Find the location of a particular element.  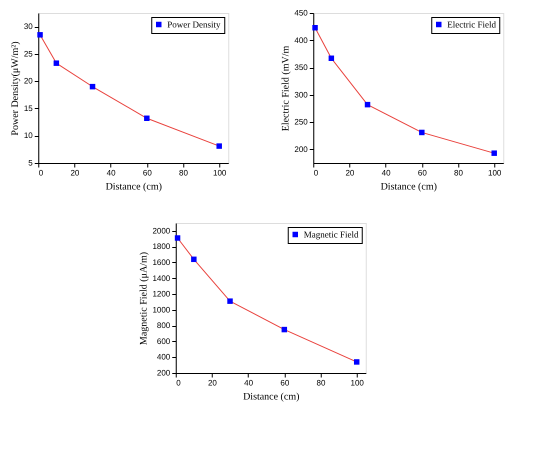

y-tick-label: 600 is located at coordinates (163, 341).